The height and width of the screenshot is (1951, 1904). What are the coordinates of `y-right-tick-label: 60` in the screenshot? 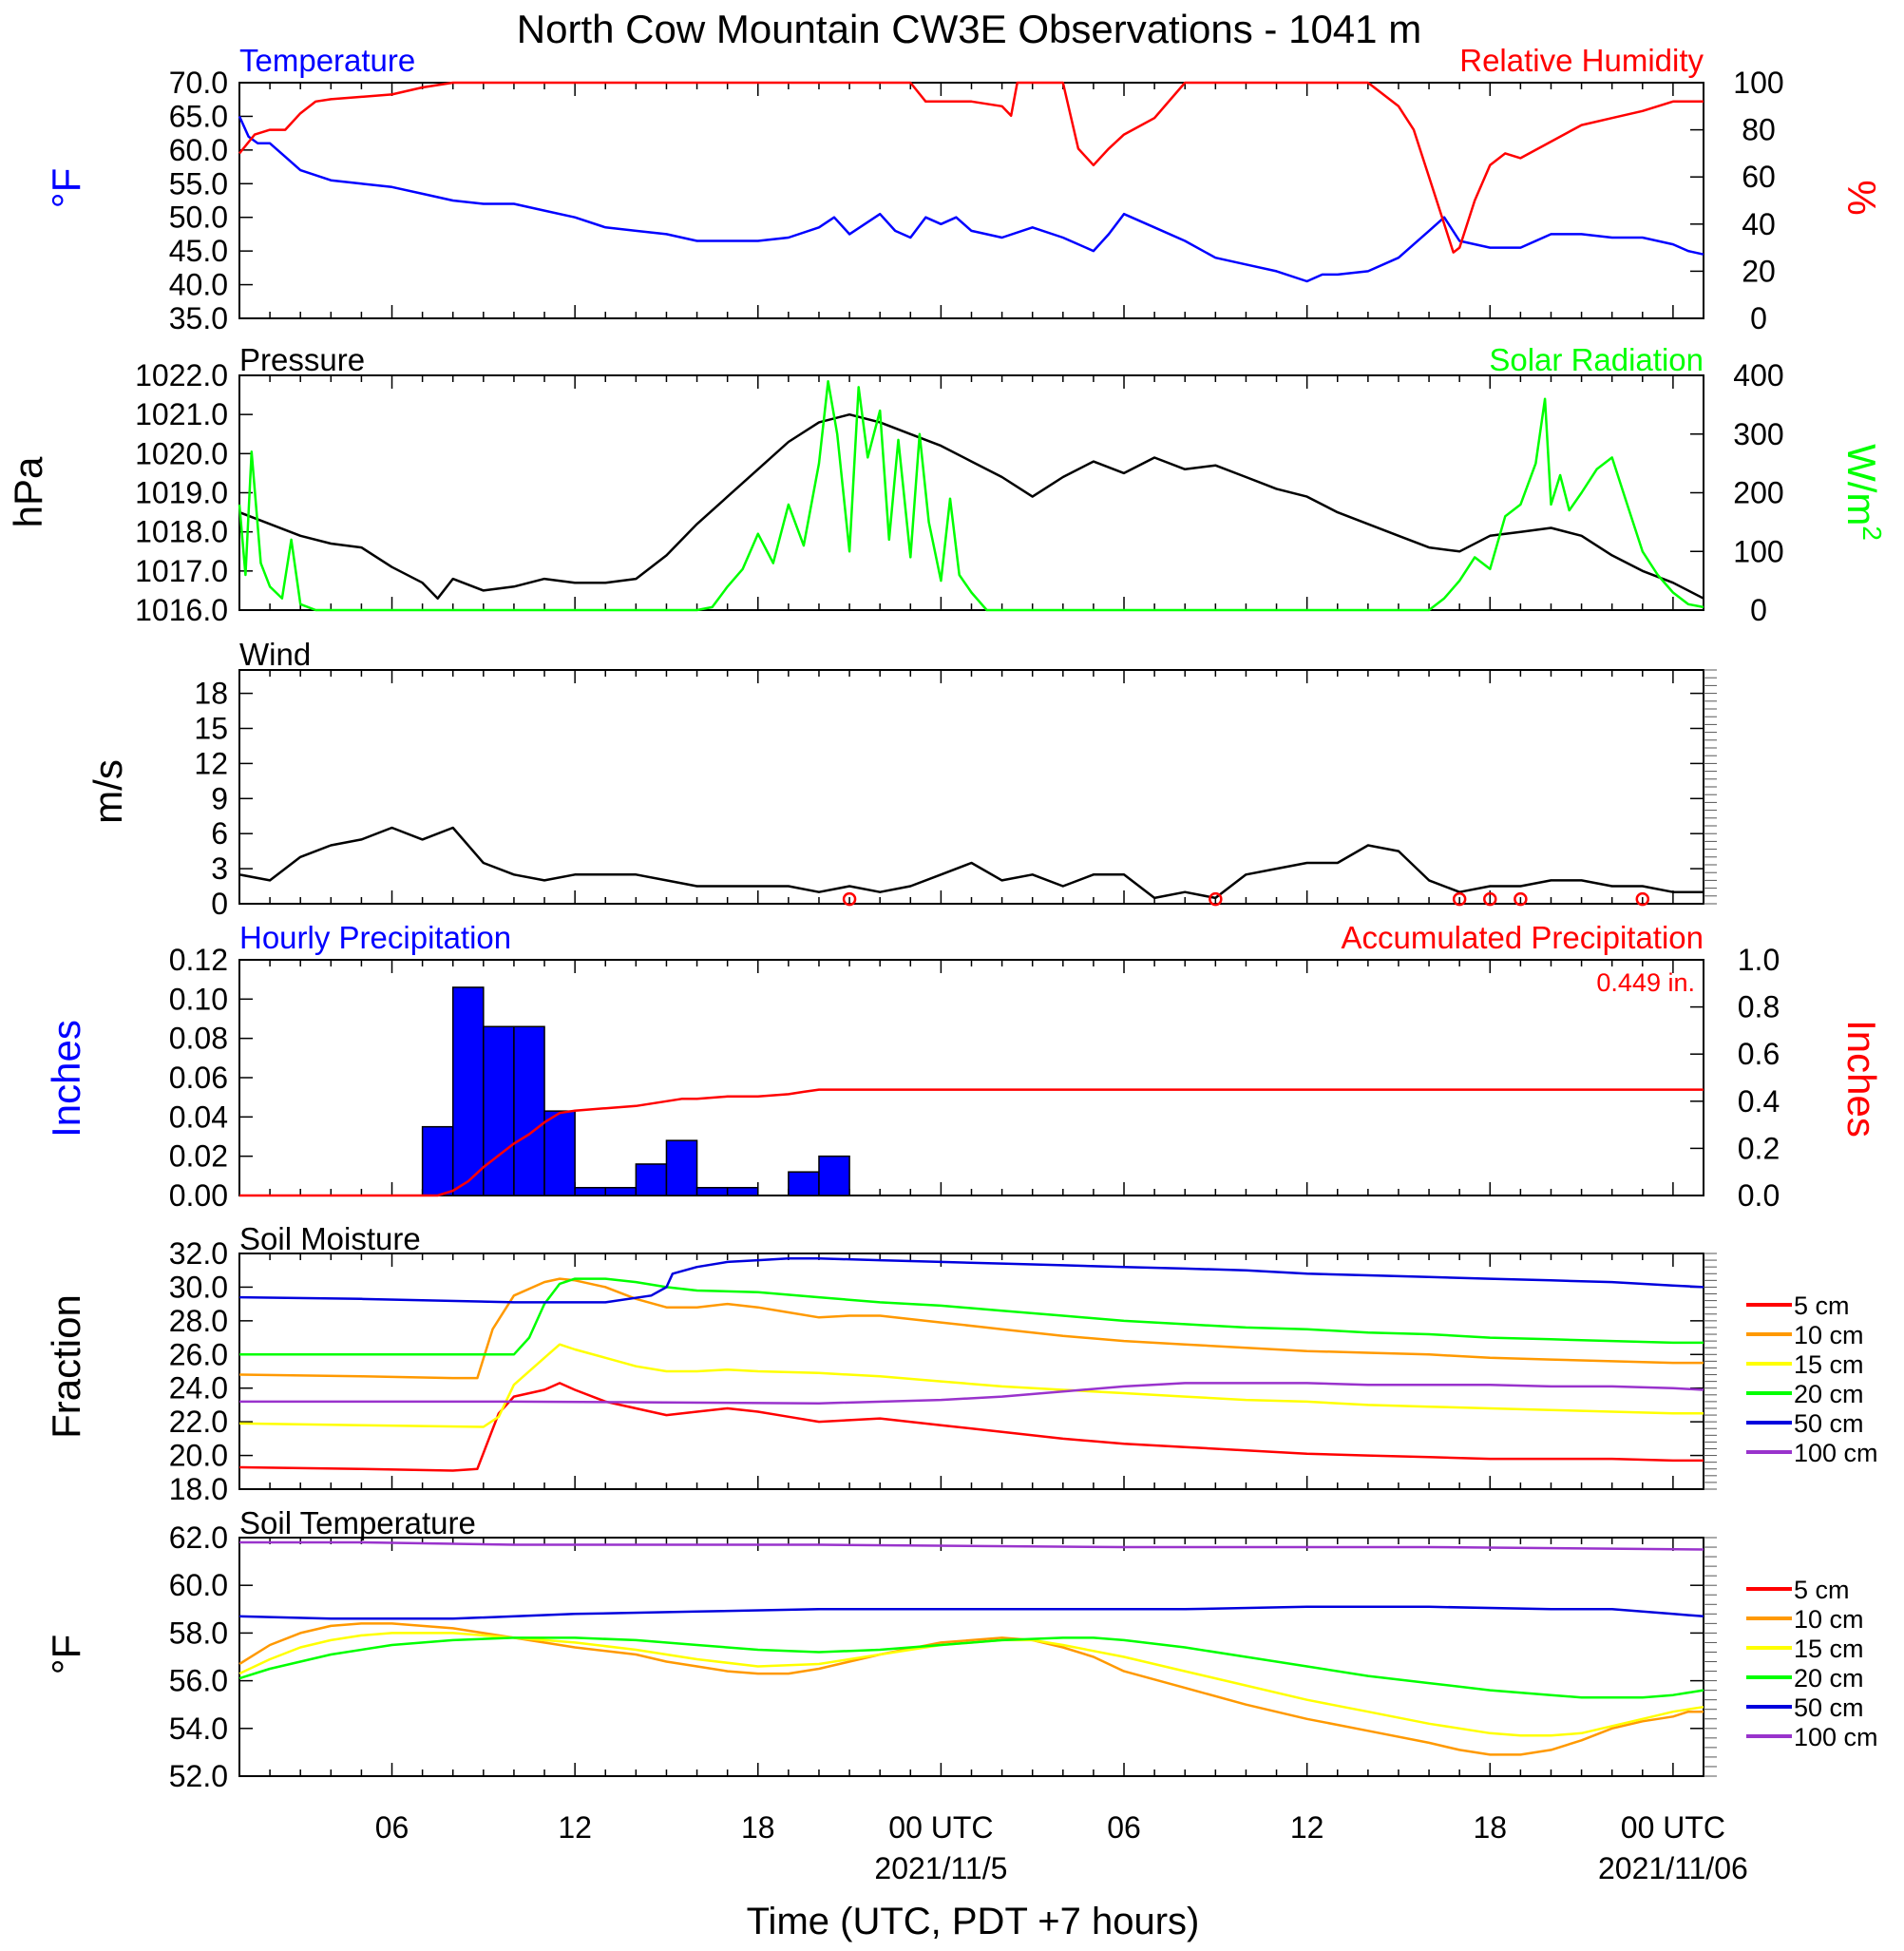 It's located at (1759, 177).